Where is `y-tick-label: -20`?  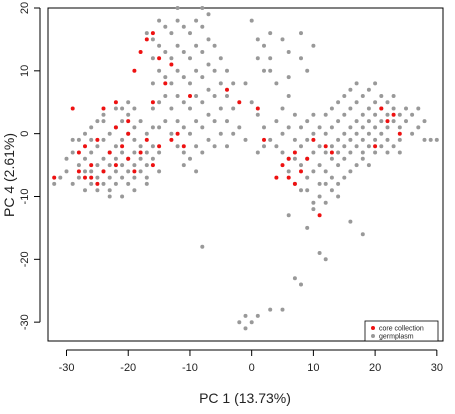
y-tick-label: -20 is located at coordinates (25, 259).